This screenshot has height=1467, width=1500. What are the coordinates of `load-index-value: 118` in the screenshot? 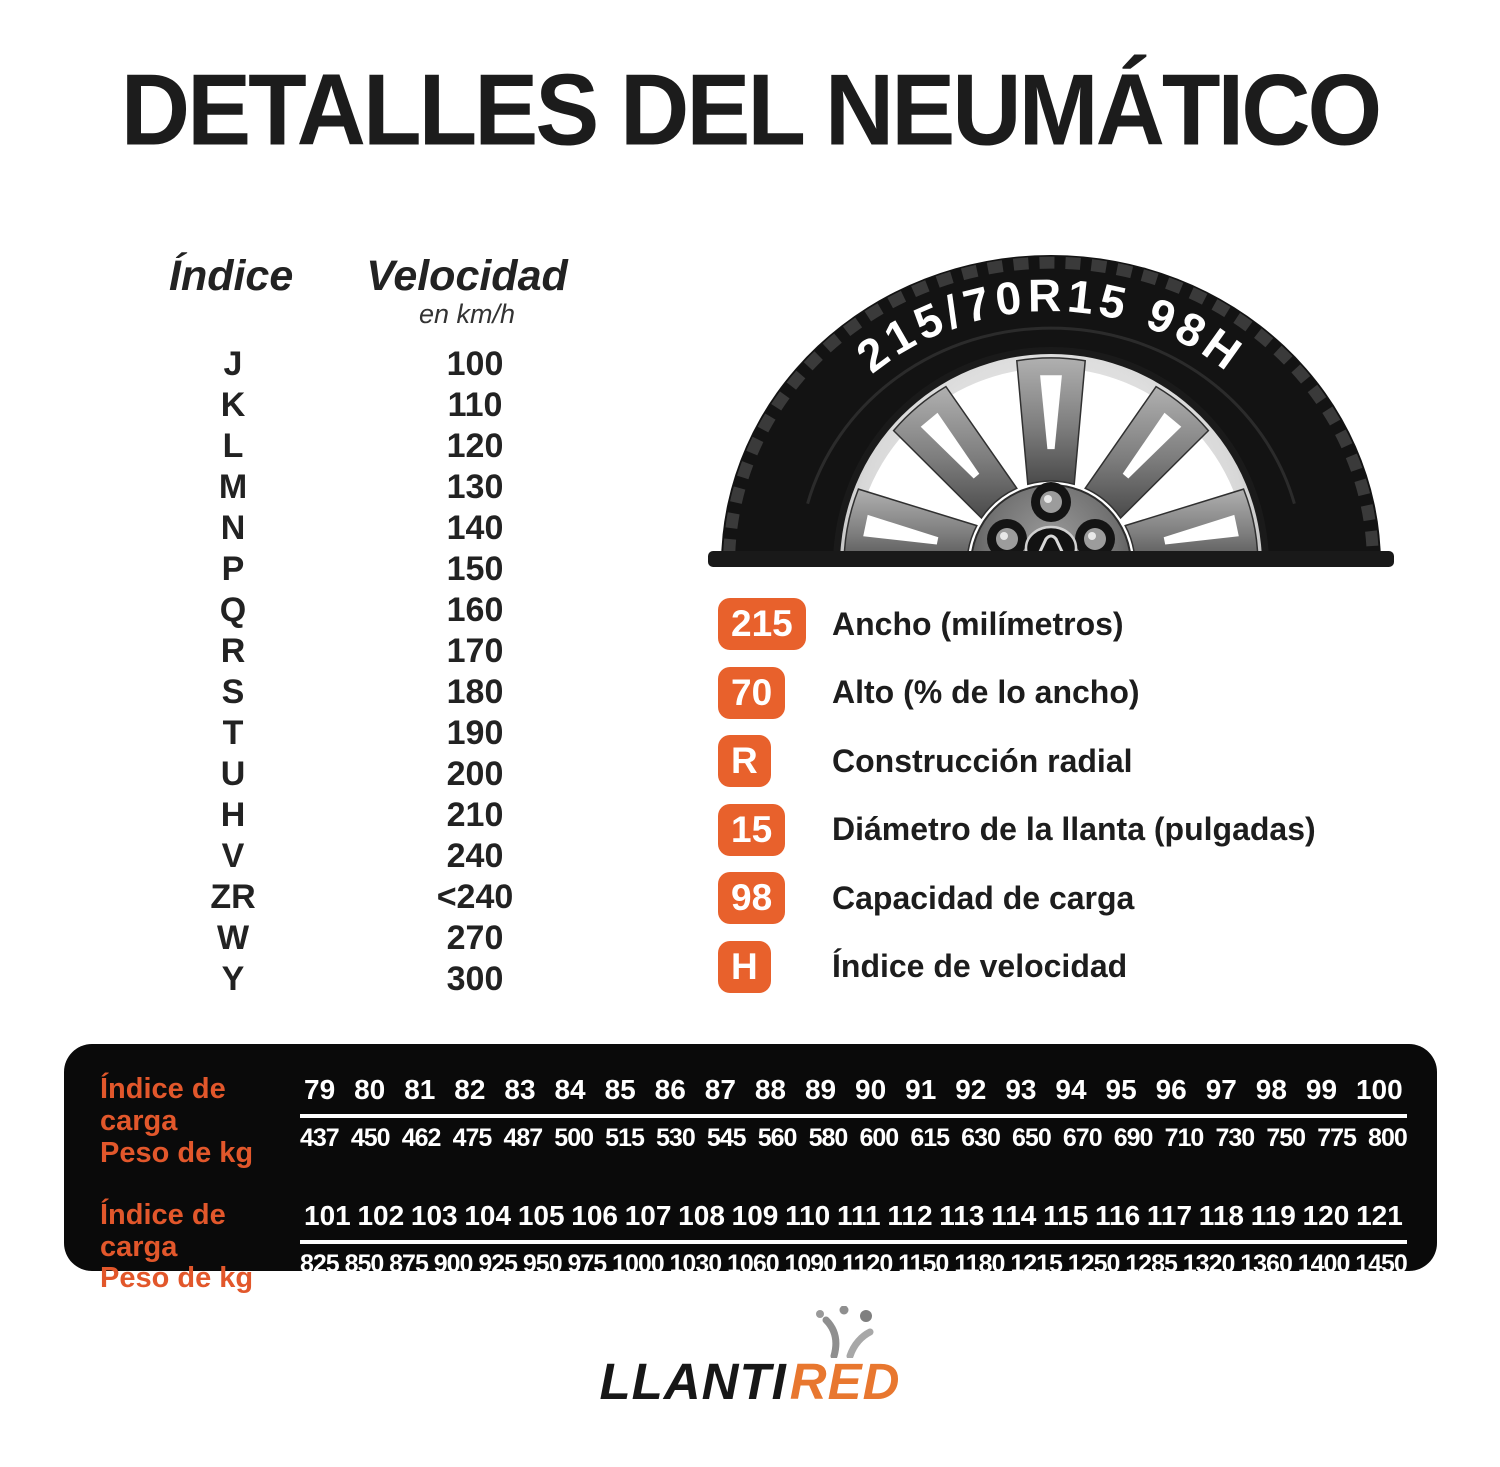 It's located at (1221, 1215).